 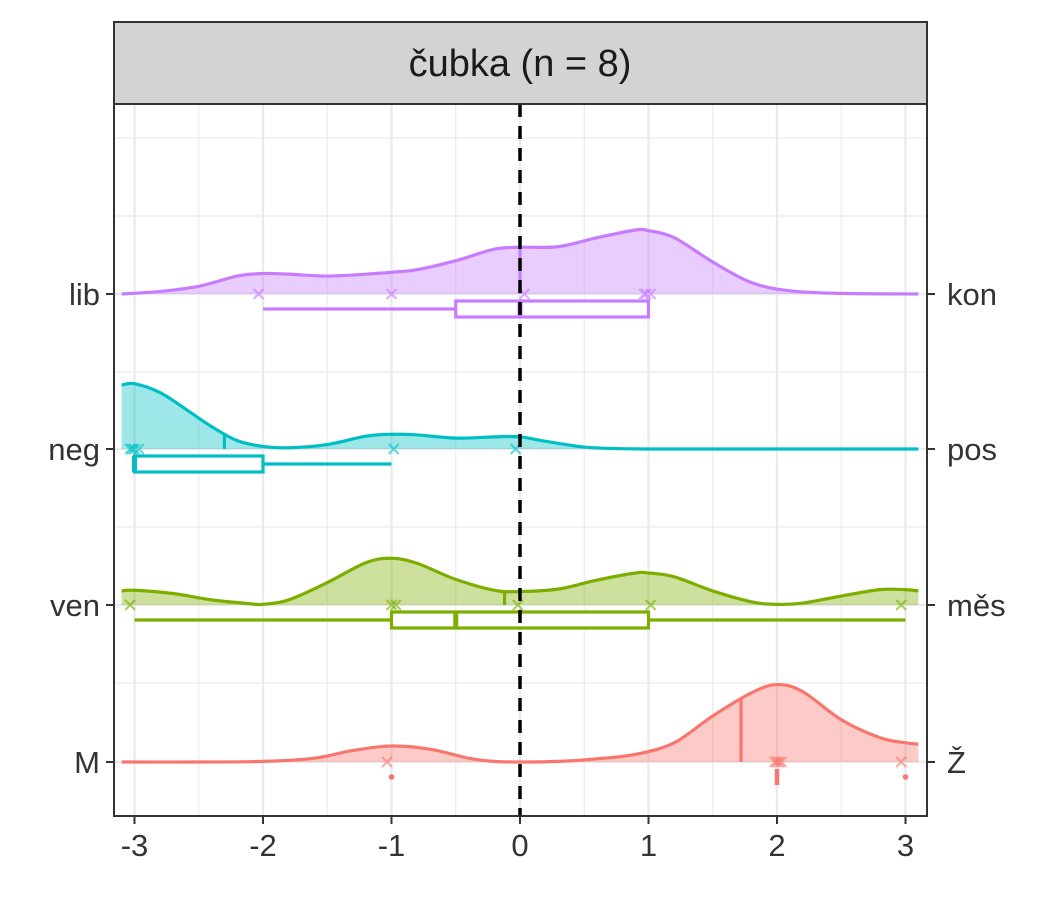 What do you see at coordinates (972, 449) in the screenshot?
I see `y-label-right: pos` at bounding box center [972, 449].